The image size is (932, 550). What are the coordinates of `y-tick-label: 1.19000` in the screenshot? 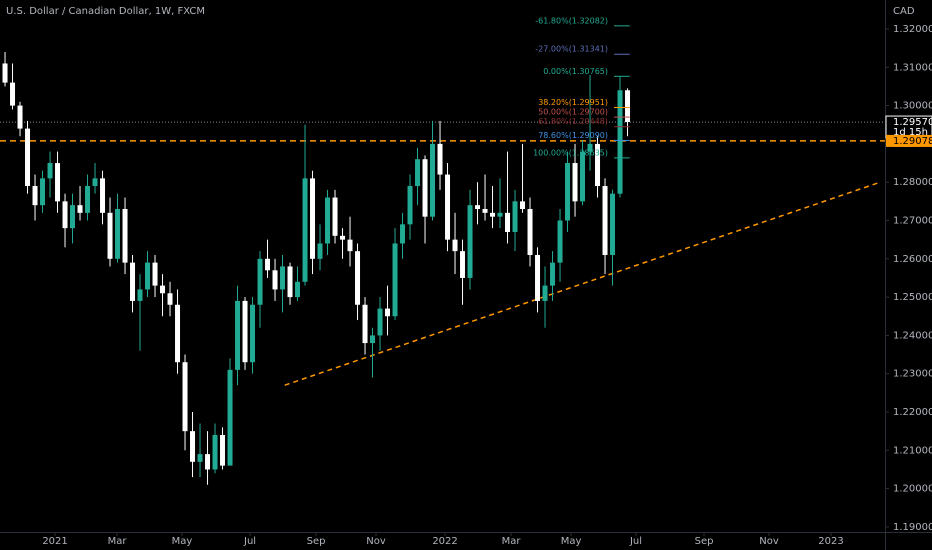 It's located at (912, 527).